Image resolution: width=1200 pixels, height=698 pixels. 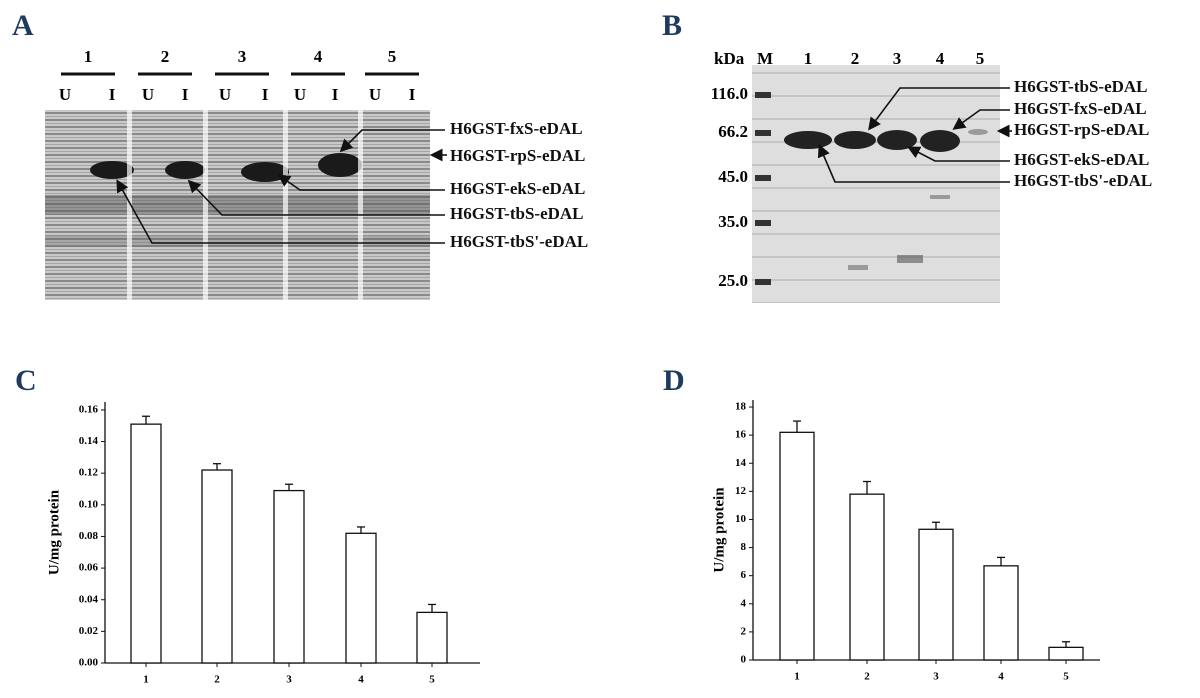 What do you see at coordinates (733, 131) in the screenshot?
I see `marker-label: 66.2` at bounding box center [733, 131].